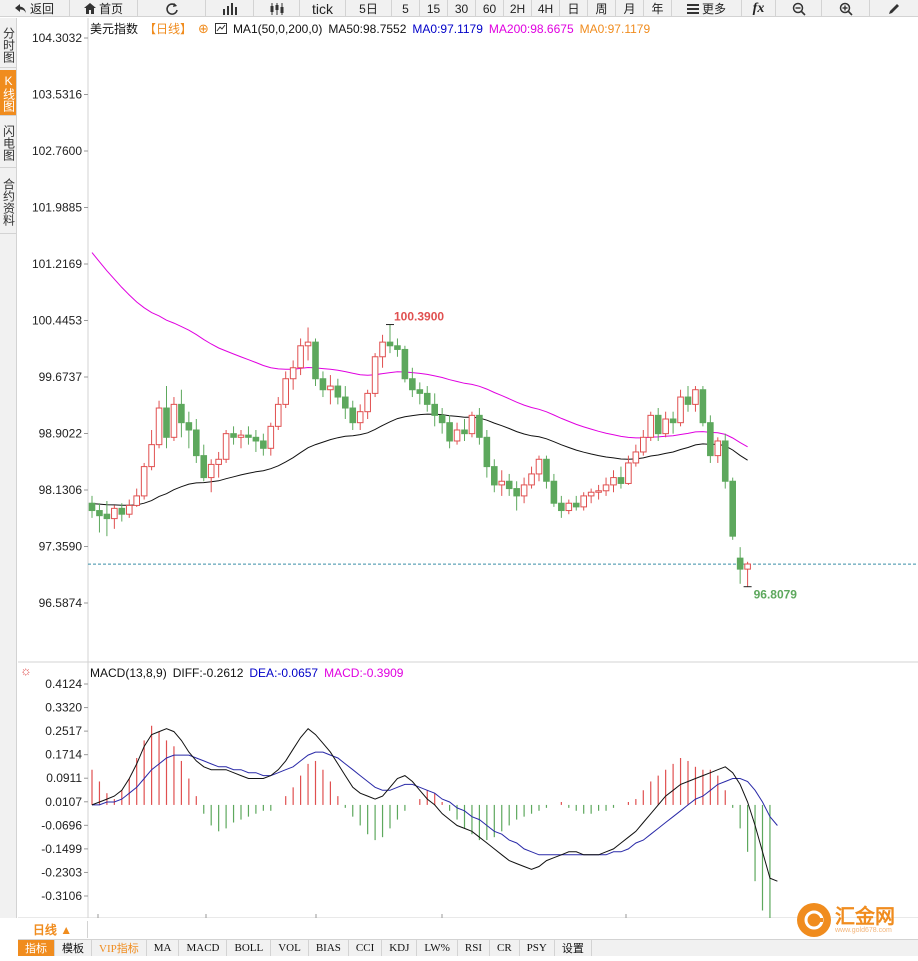  I want to click on candlestick-button, so click(277, 8).